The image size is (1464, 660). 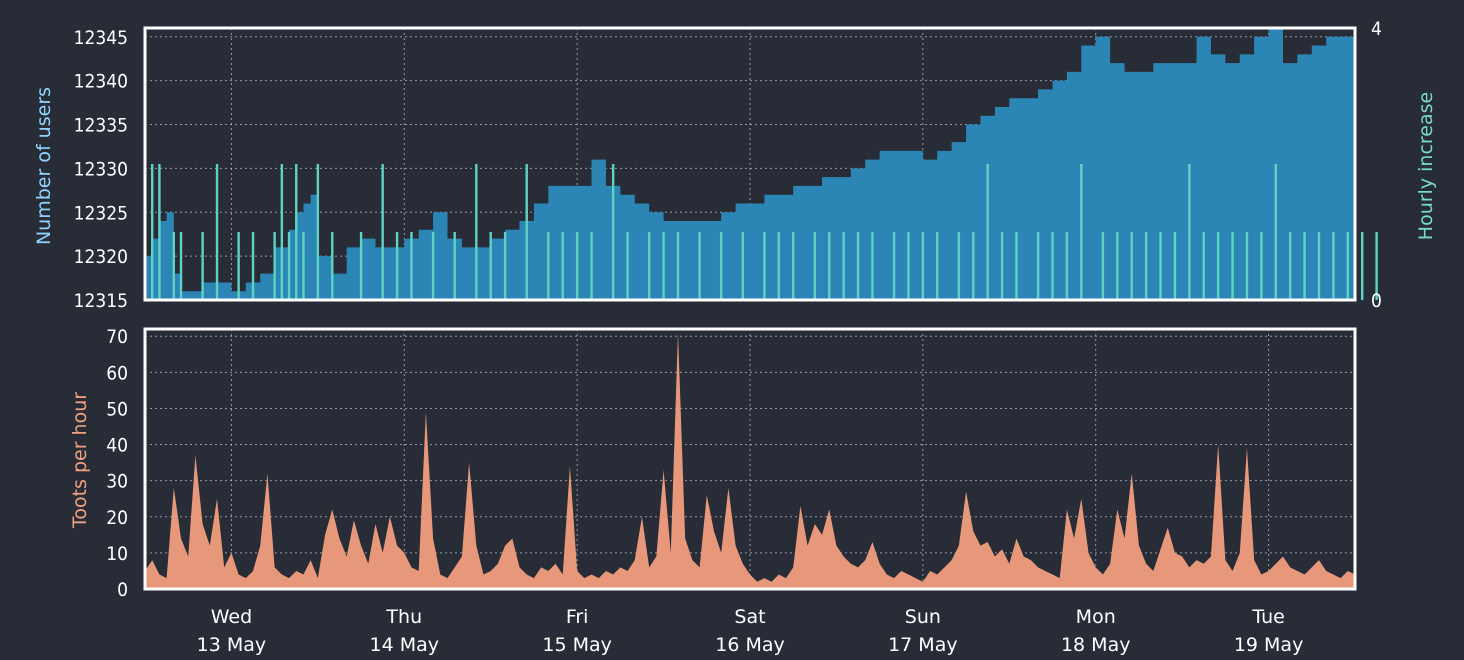 I want to click on hourly-y-tick-label: 0, so click(x=1376, y=301).